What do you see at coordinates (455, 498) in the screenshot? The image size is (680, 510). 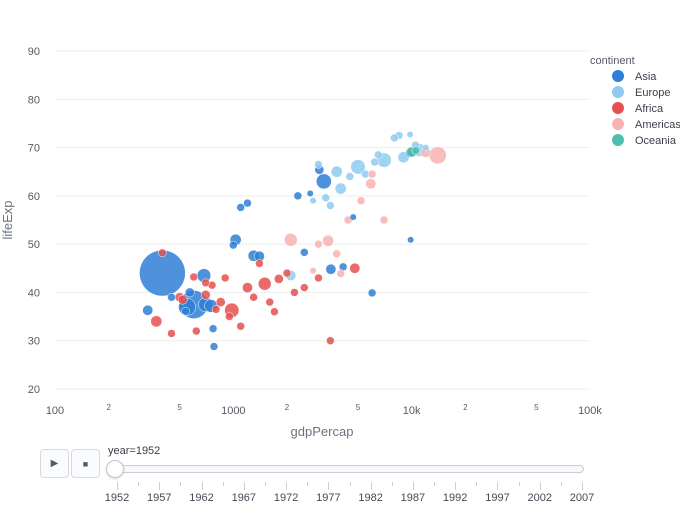 I see `slider-tick-label: 1992` at bounding box center [455, 498].